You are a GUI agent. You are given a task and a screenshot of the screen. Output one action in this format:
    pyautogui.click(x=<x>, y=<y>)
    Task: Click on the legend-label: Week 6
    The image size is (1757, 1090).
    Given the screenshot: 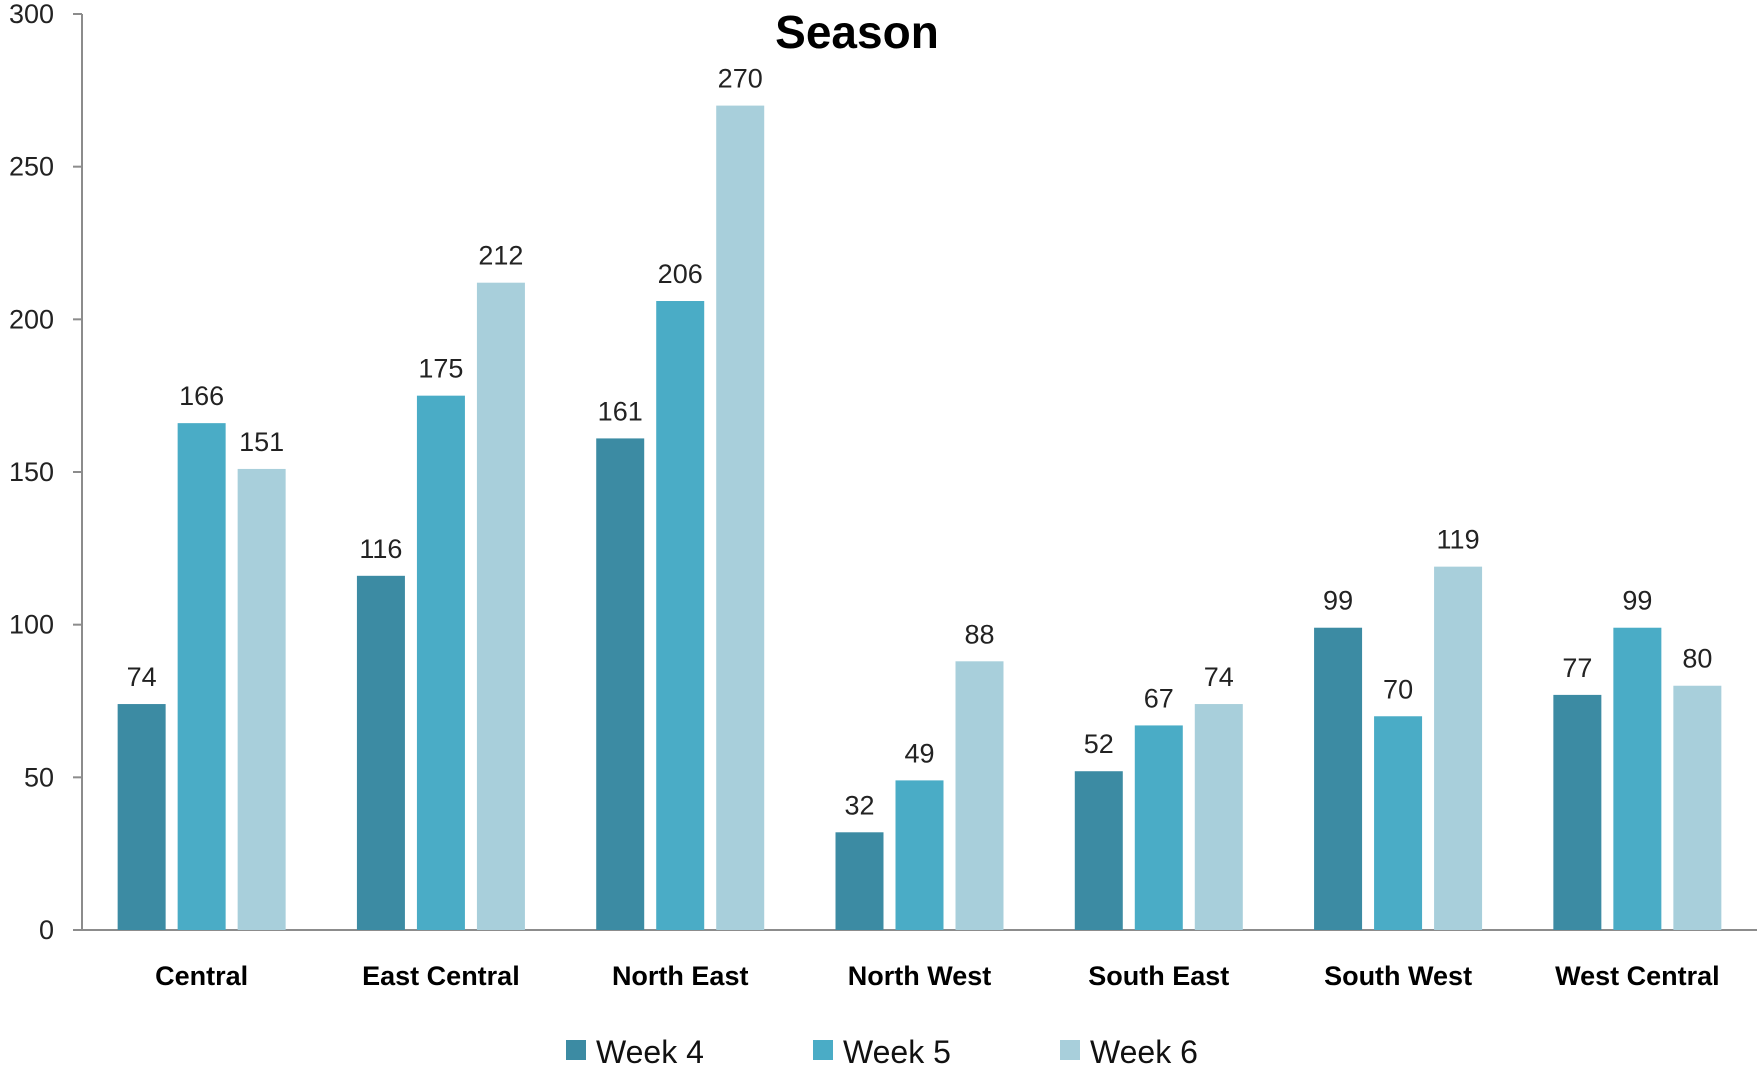 What is the action you would take?
    pyautogui.click(x=1144, y=1052)
    